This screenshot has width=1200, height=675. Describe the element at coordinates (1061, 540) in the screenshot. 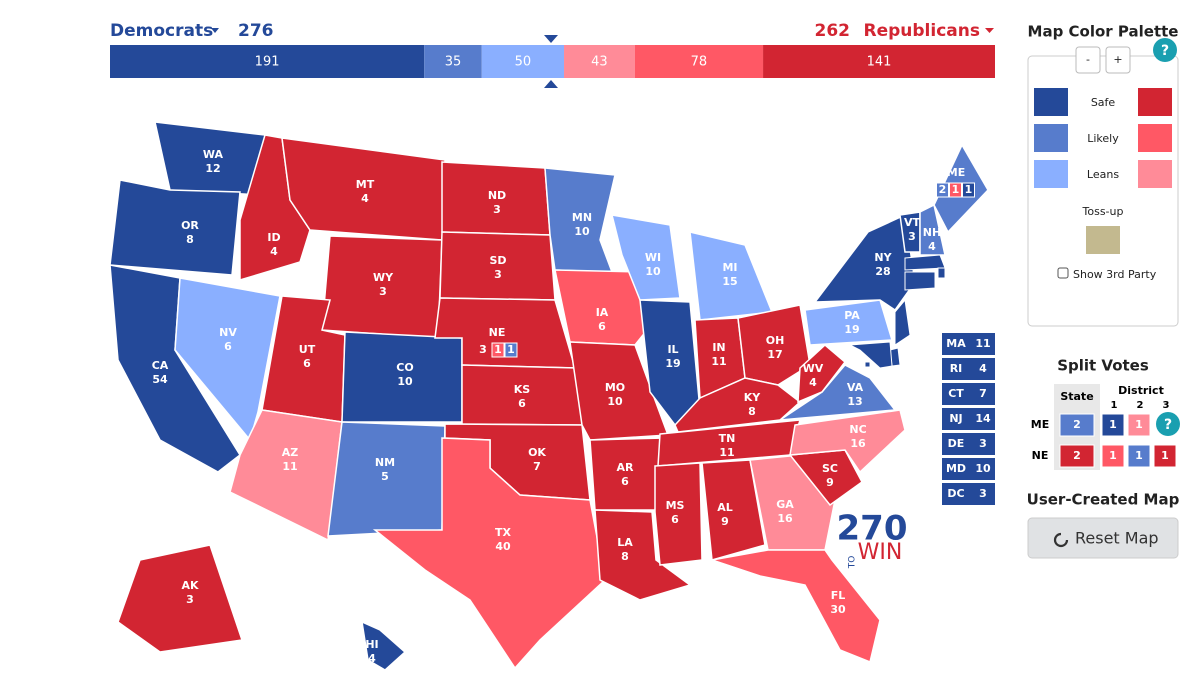

I see `reset-icon` at that location.